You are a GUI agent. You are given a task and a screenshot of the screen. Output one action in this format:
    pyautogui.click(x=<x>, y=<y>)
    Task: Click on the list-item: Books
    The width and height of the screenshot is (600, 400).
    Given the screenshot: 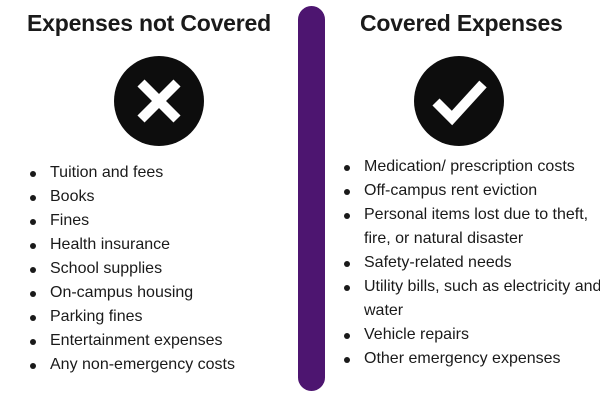 What is the action you would take?
    pyautogui.click(x=161, y=197)
    